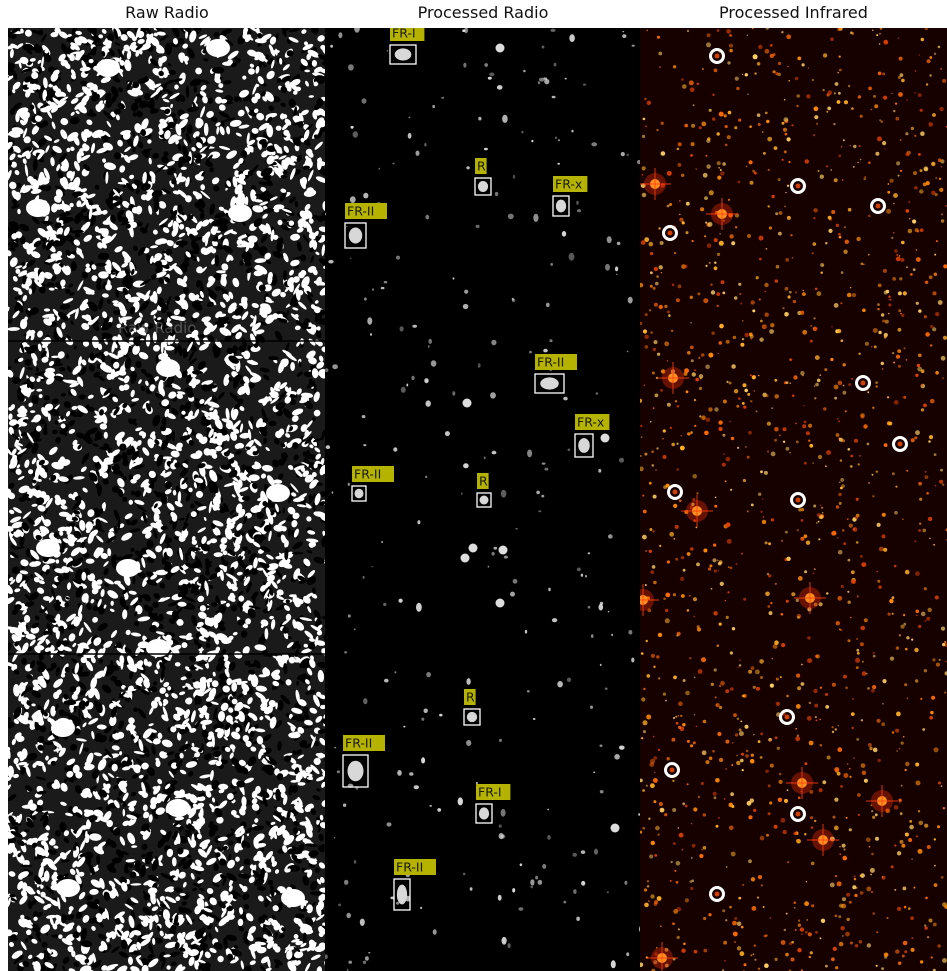 The height and width of the screenshot is (971, 947). I want to click on detection-2: FR-x, so click(570, 196).